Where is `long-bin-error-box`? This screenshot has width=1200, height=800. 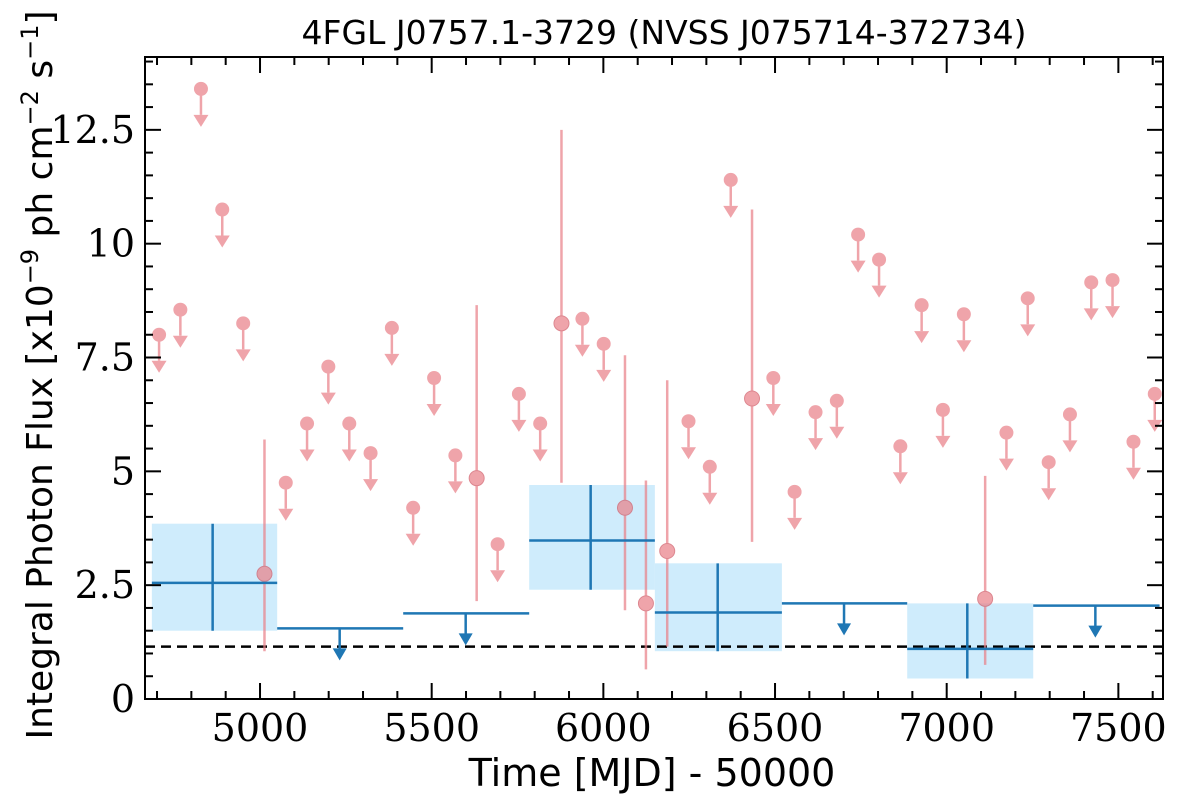
long-bin-error-box is located at coordinates (970, 641).